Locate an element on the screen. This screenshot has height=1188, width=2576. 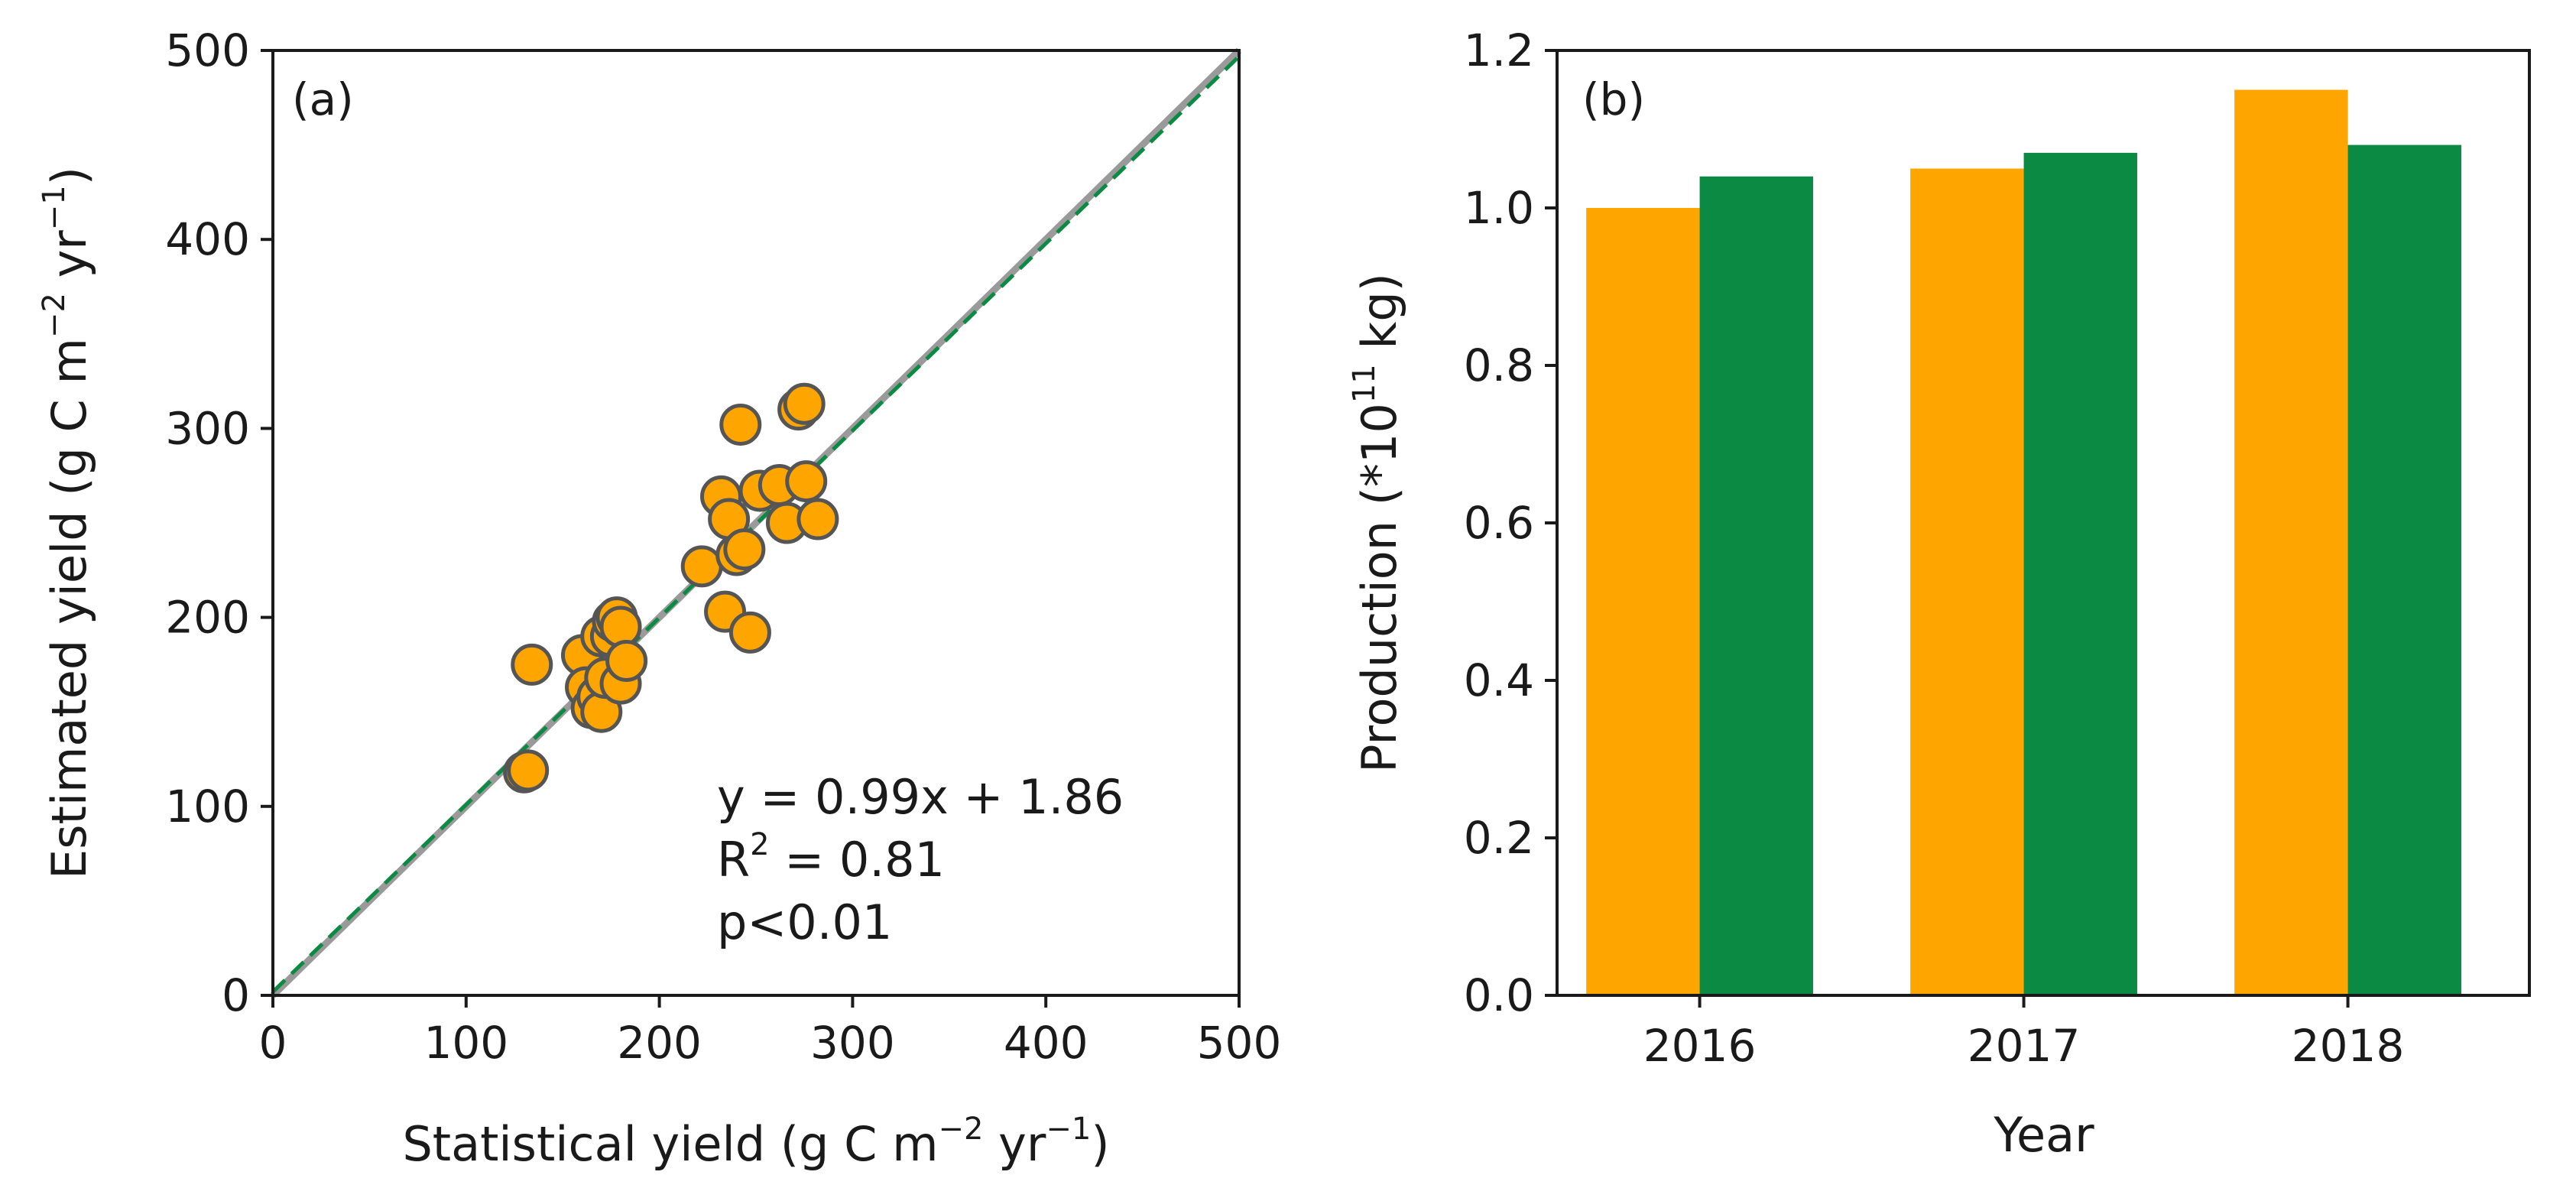
scatter-r-squared: R2 = 0.81 is located at coordinates (831, 858).